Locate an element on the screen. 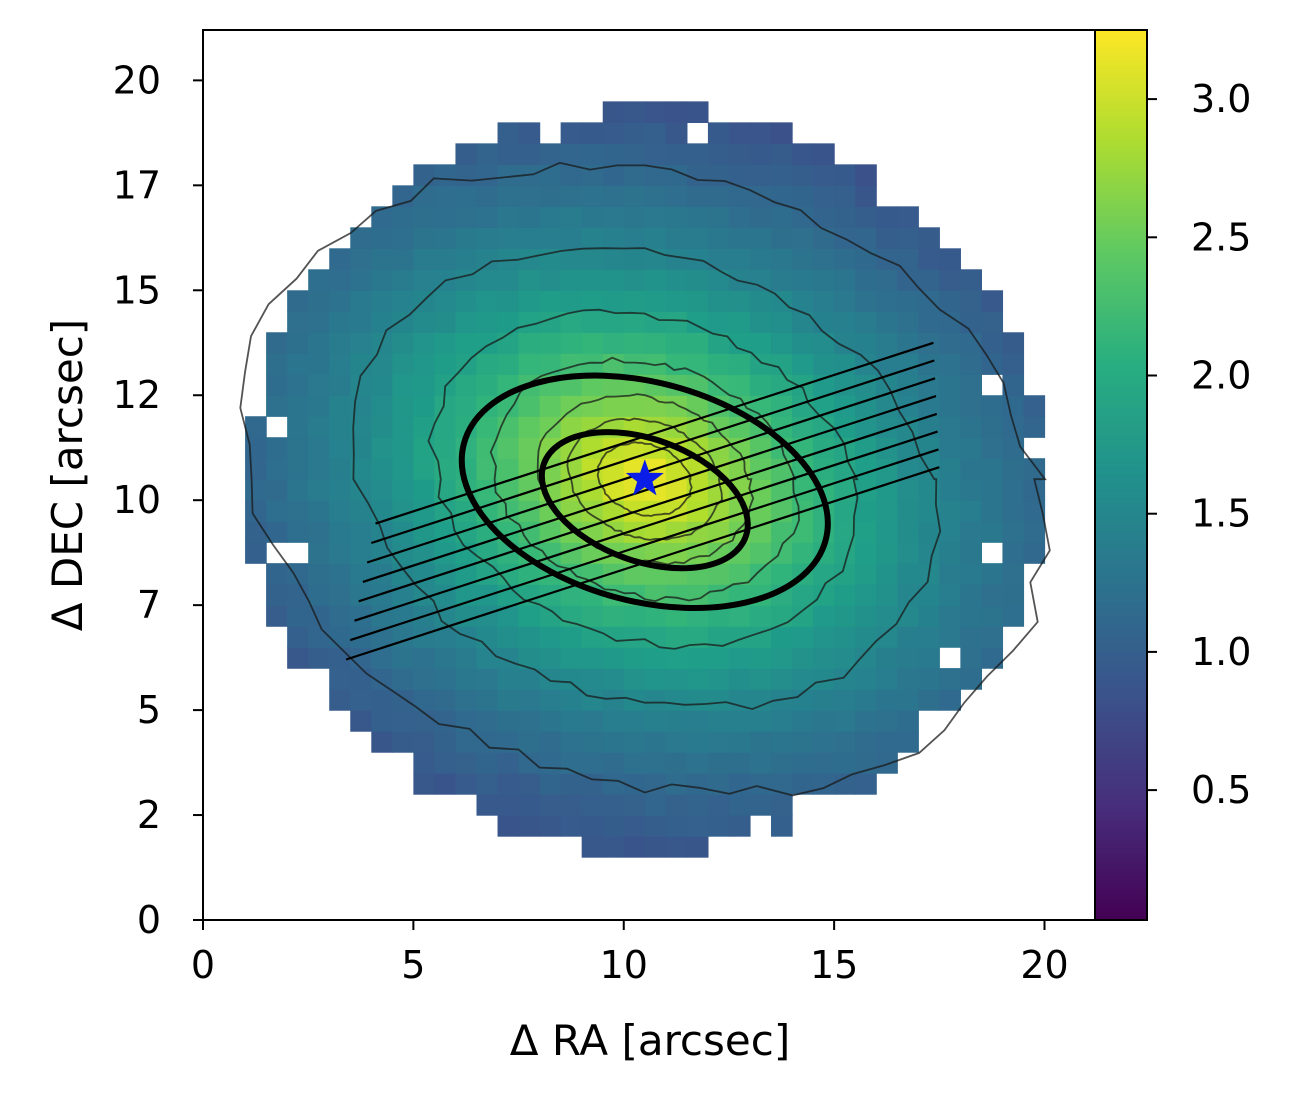  y-tick-label: 2 is located at coordinates (149, 815).